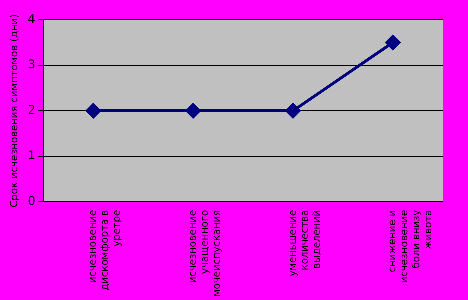  I want to click on y-tick-label: 0, so click(32, 201).